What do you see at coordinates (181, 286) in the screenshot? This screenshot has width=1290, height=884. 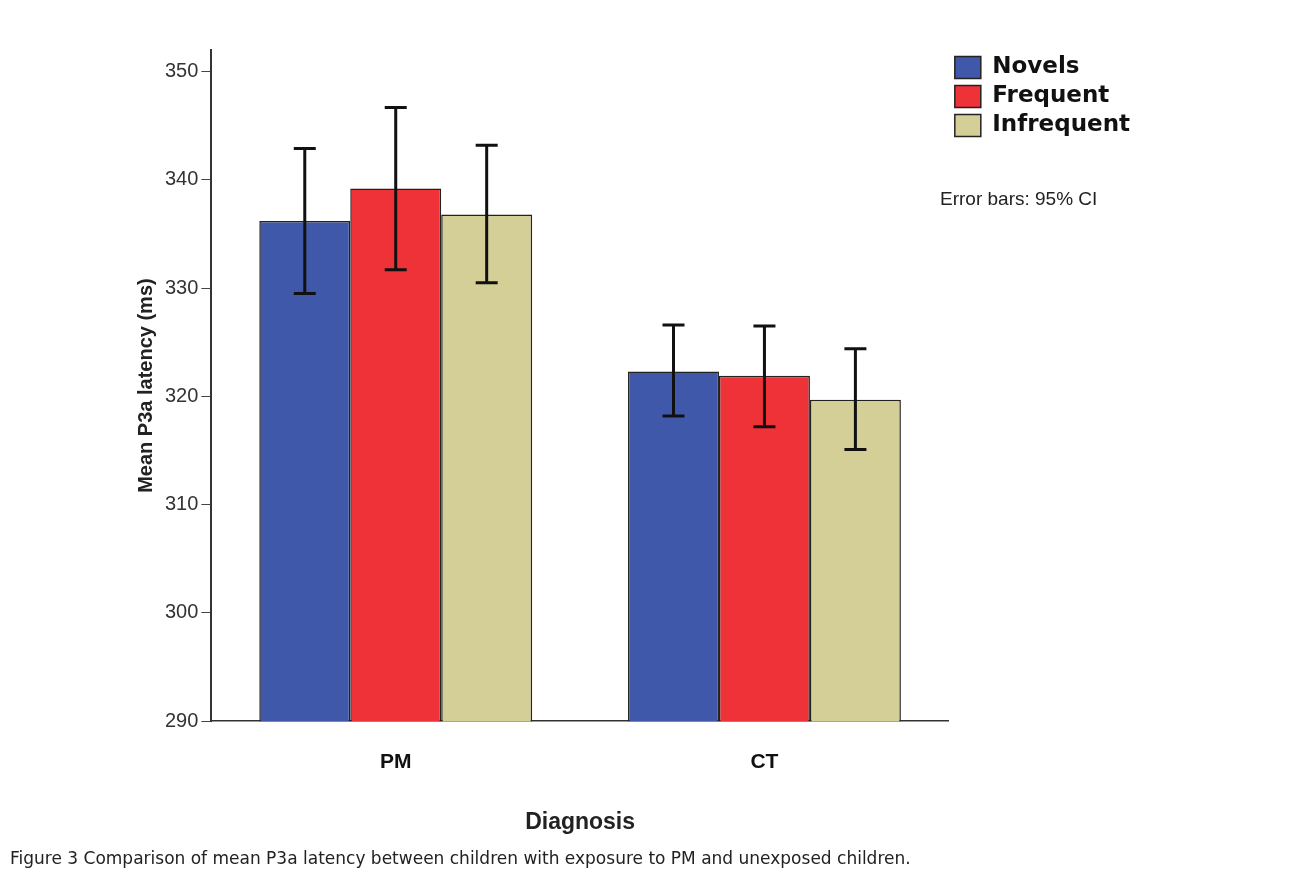 I see `y-tick-label: 330` at bounding box center [181, 286].